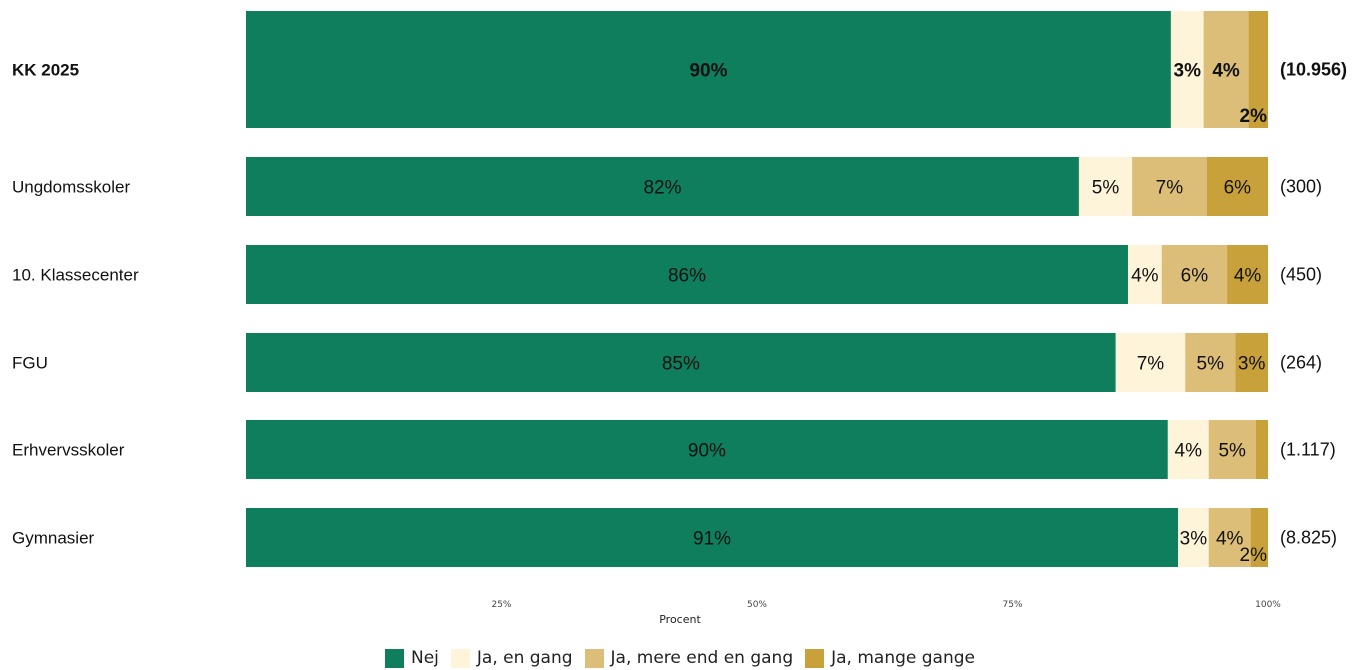  I want to click on data-label: 91%, so click(712, 539).